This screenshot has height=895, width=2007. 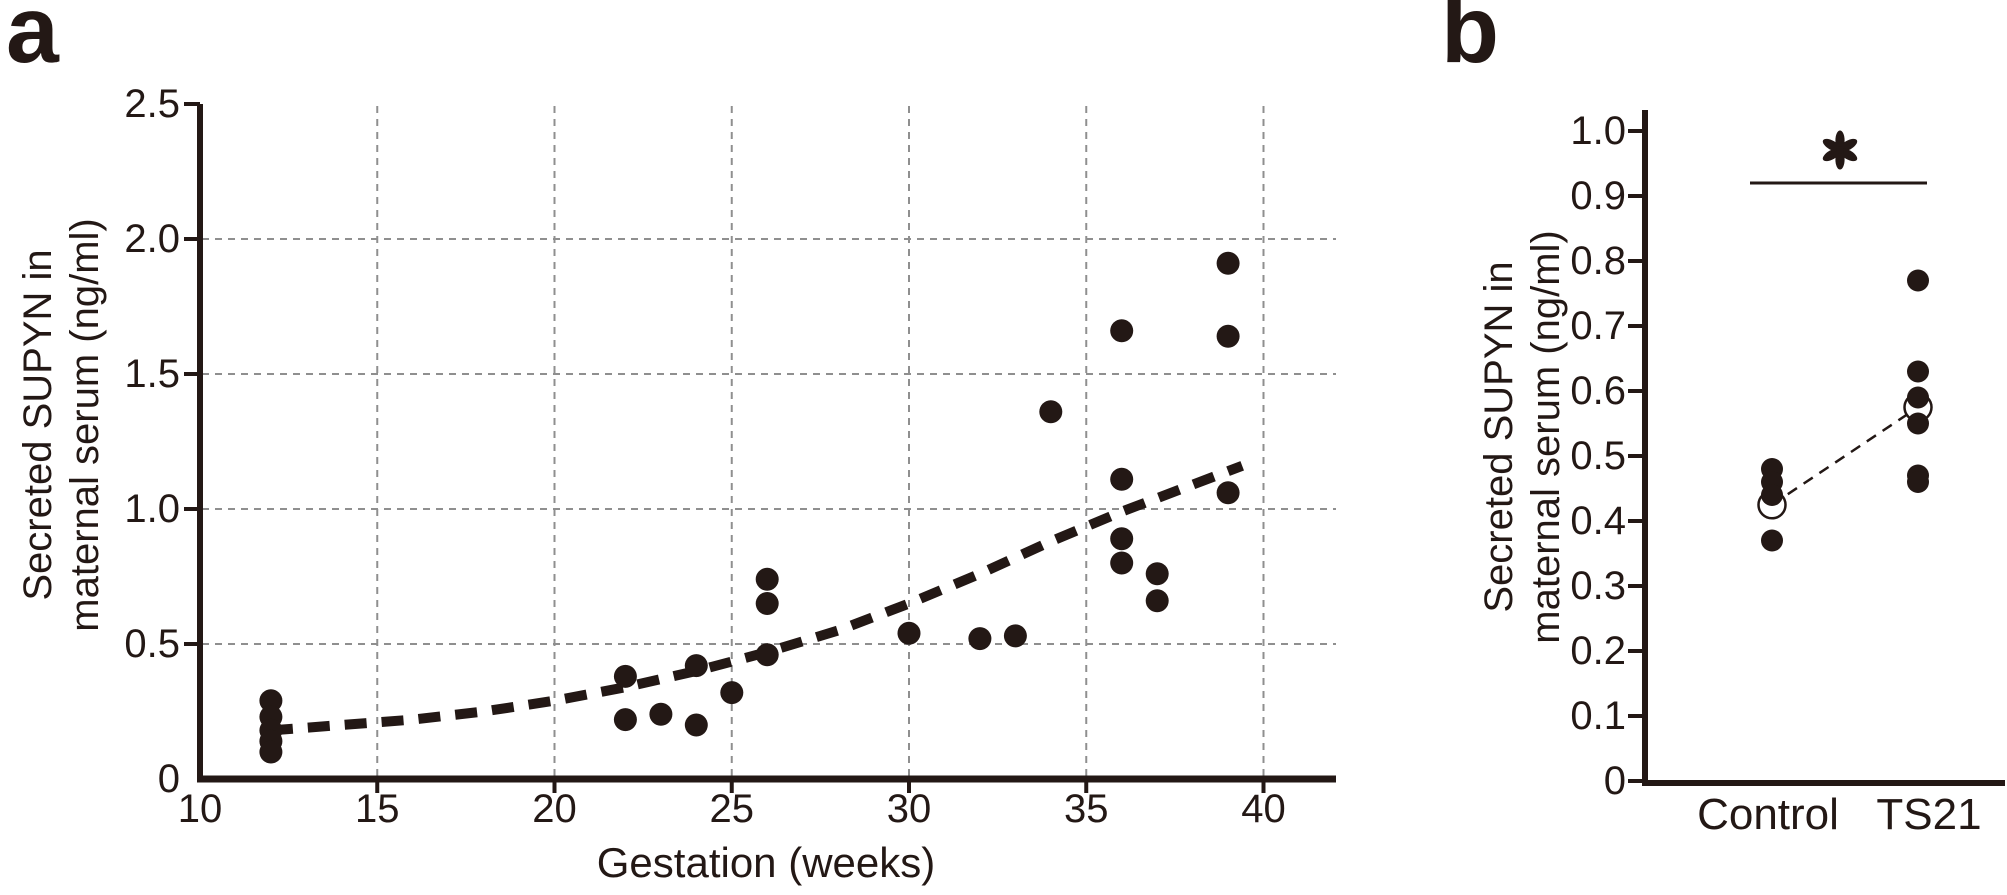 What do you see at coordinates (1598, 586) in the screenshot?
I see `panel-b-y-tick-label-0.3: 0.3` at bounding box center [1598, 586].